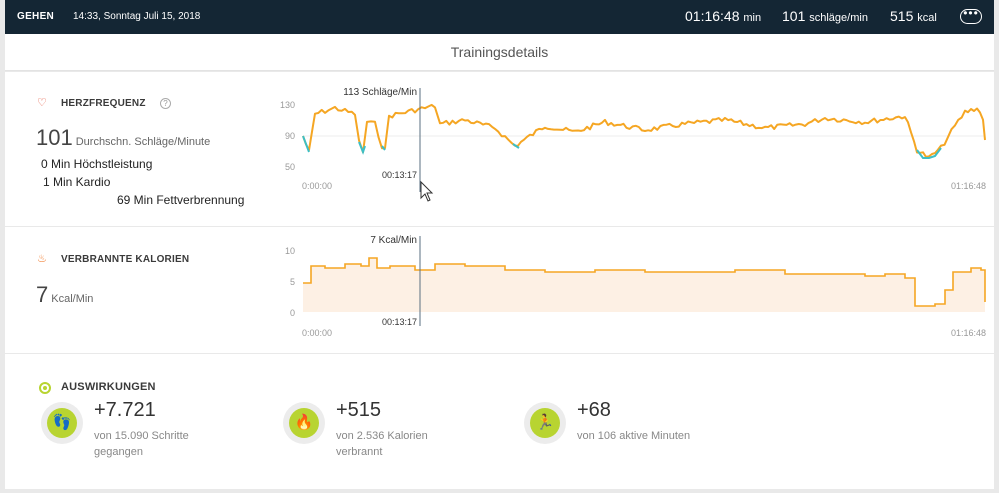  What do you see at coordinates (304, 423) in the screenshot?
I see `flame-icon: 🔥` at bounding box center [304, 423].